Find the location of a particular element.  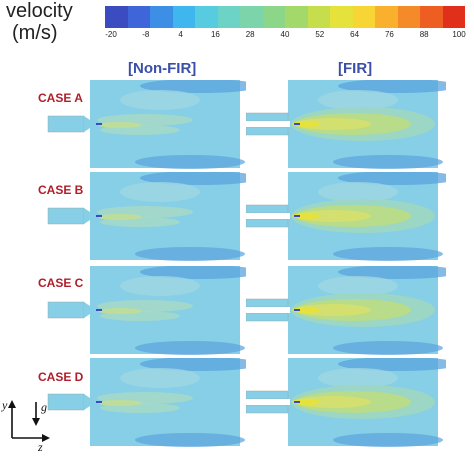

colorbar-tick-label: -20 is located at coordinates (111, 34).